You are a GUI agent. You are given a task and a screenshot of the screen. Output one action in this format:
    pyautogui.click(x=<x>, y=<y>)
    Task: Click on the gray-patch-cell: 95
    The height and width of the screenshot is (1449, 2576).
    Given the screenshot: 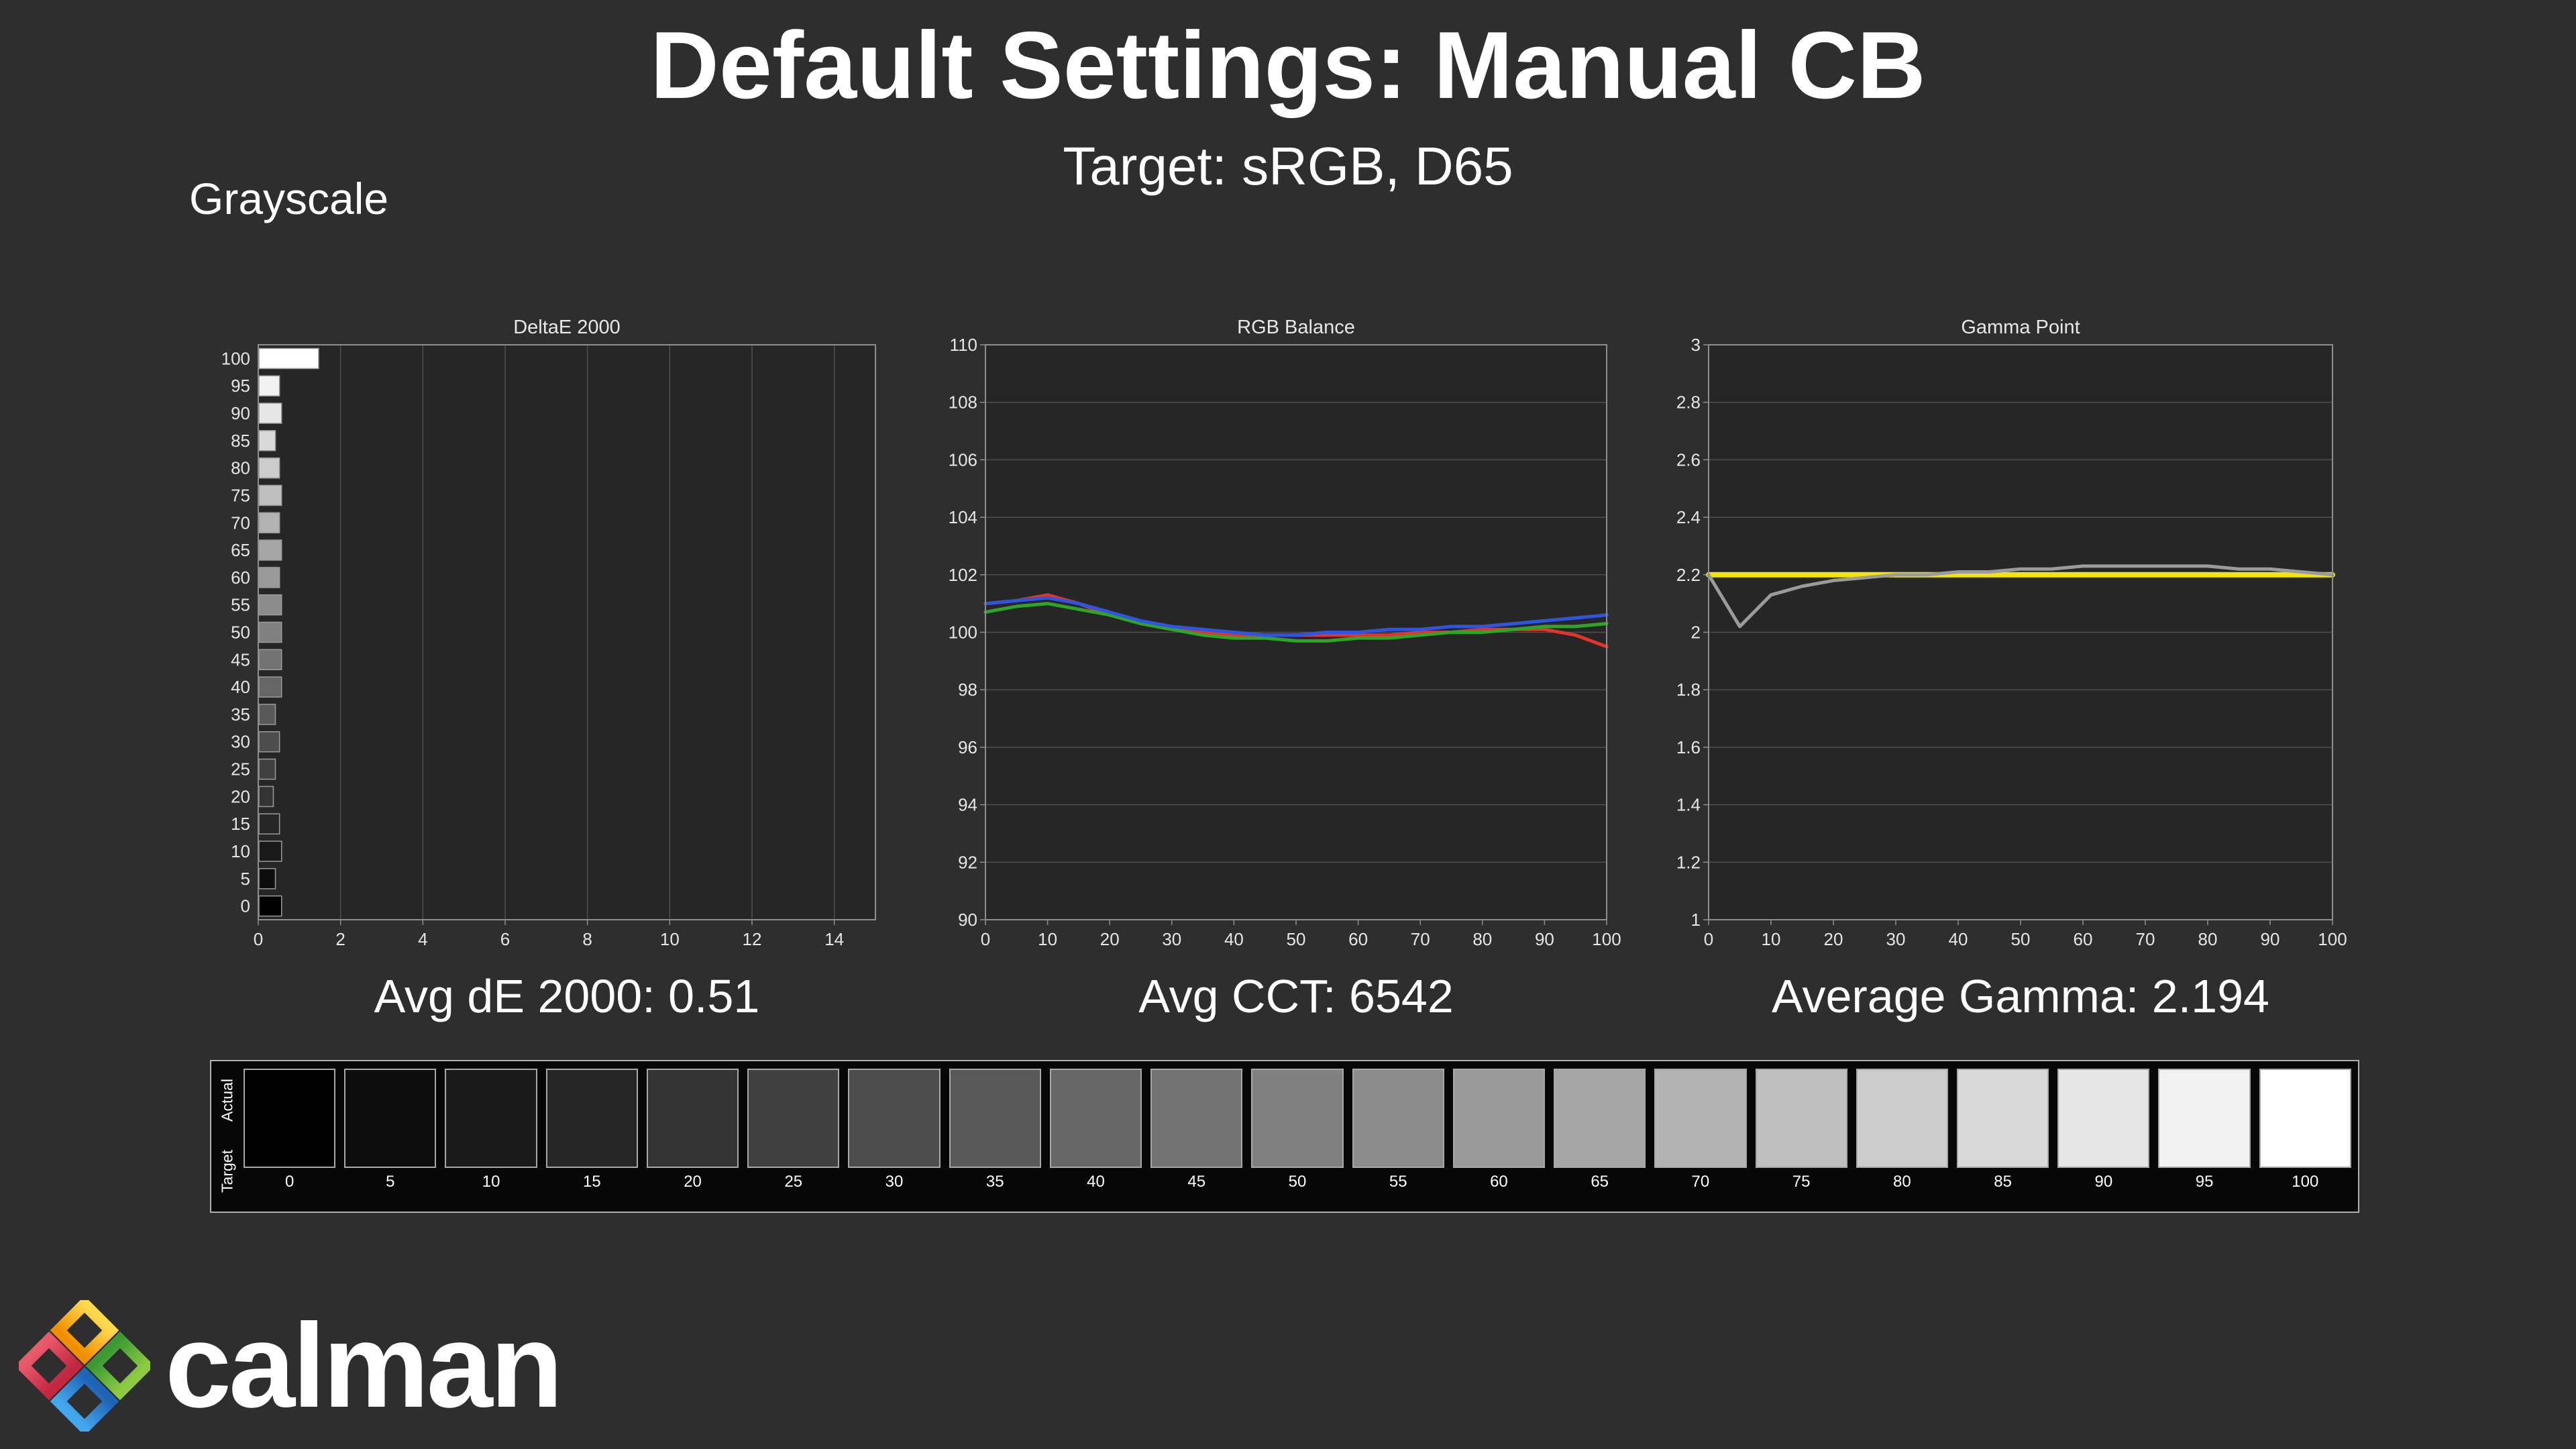 What is the action you would take?
    pyautogui.click(x=2204, y=1140)
    